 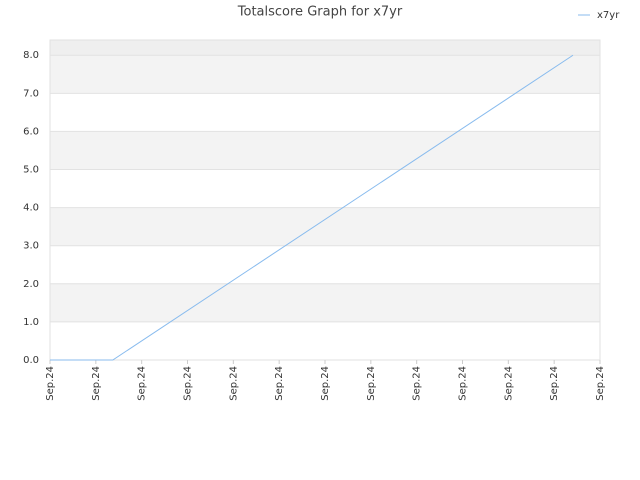 What do you see at coordinates (31, 170) in the screenshot?
I see `y-tick-label: 5.0` at bounding box center [31, 170].